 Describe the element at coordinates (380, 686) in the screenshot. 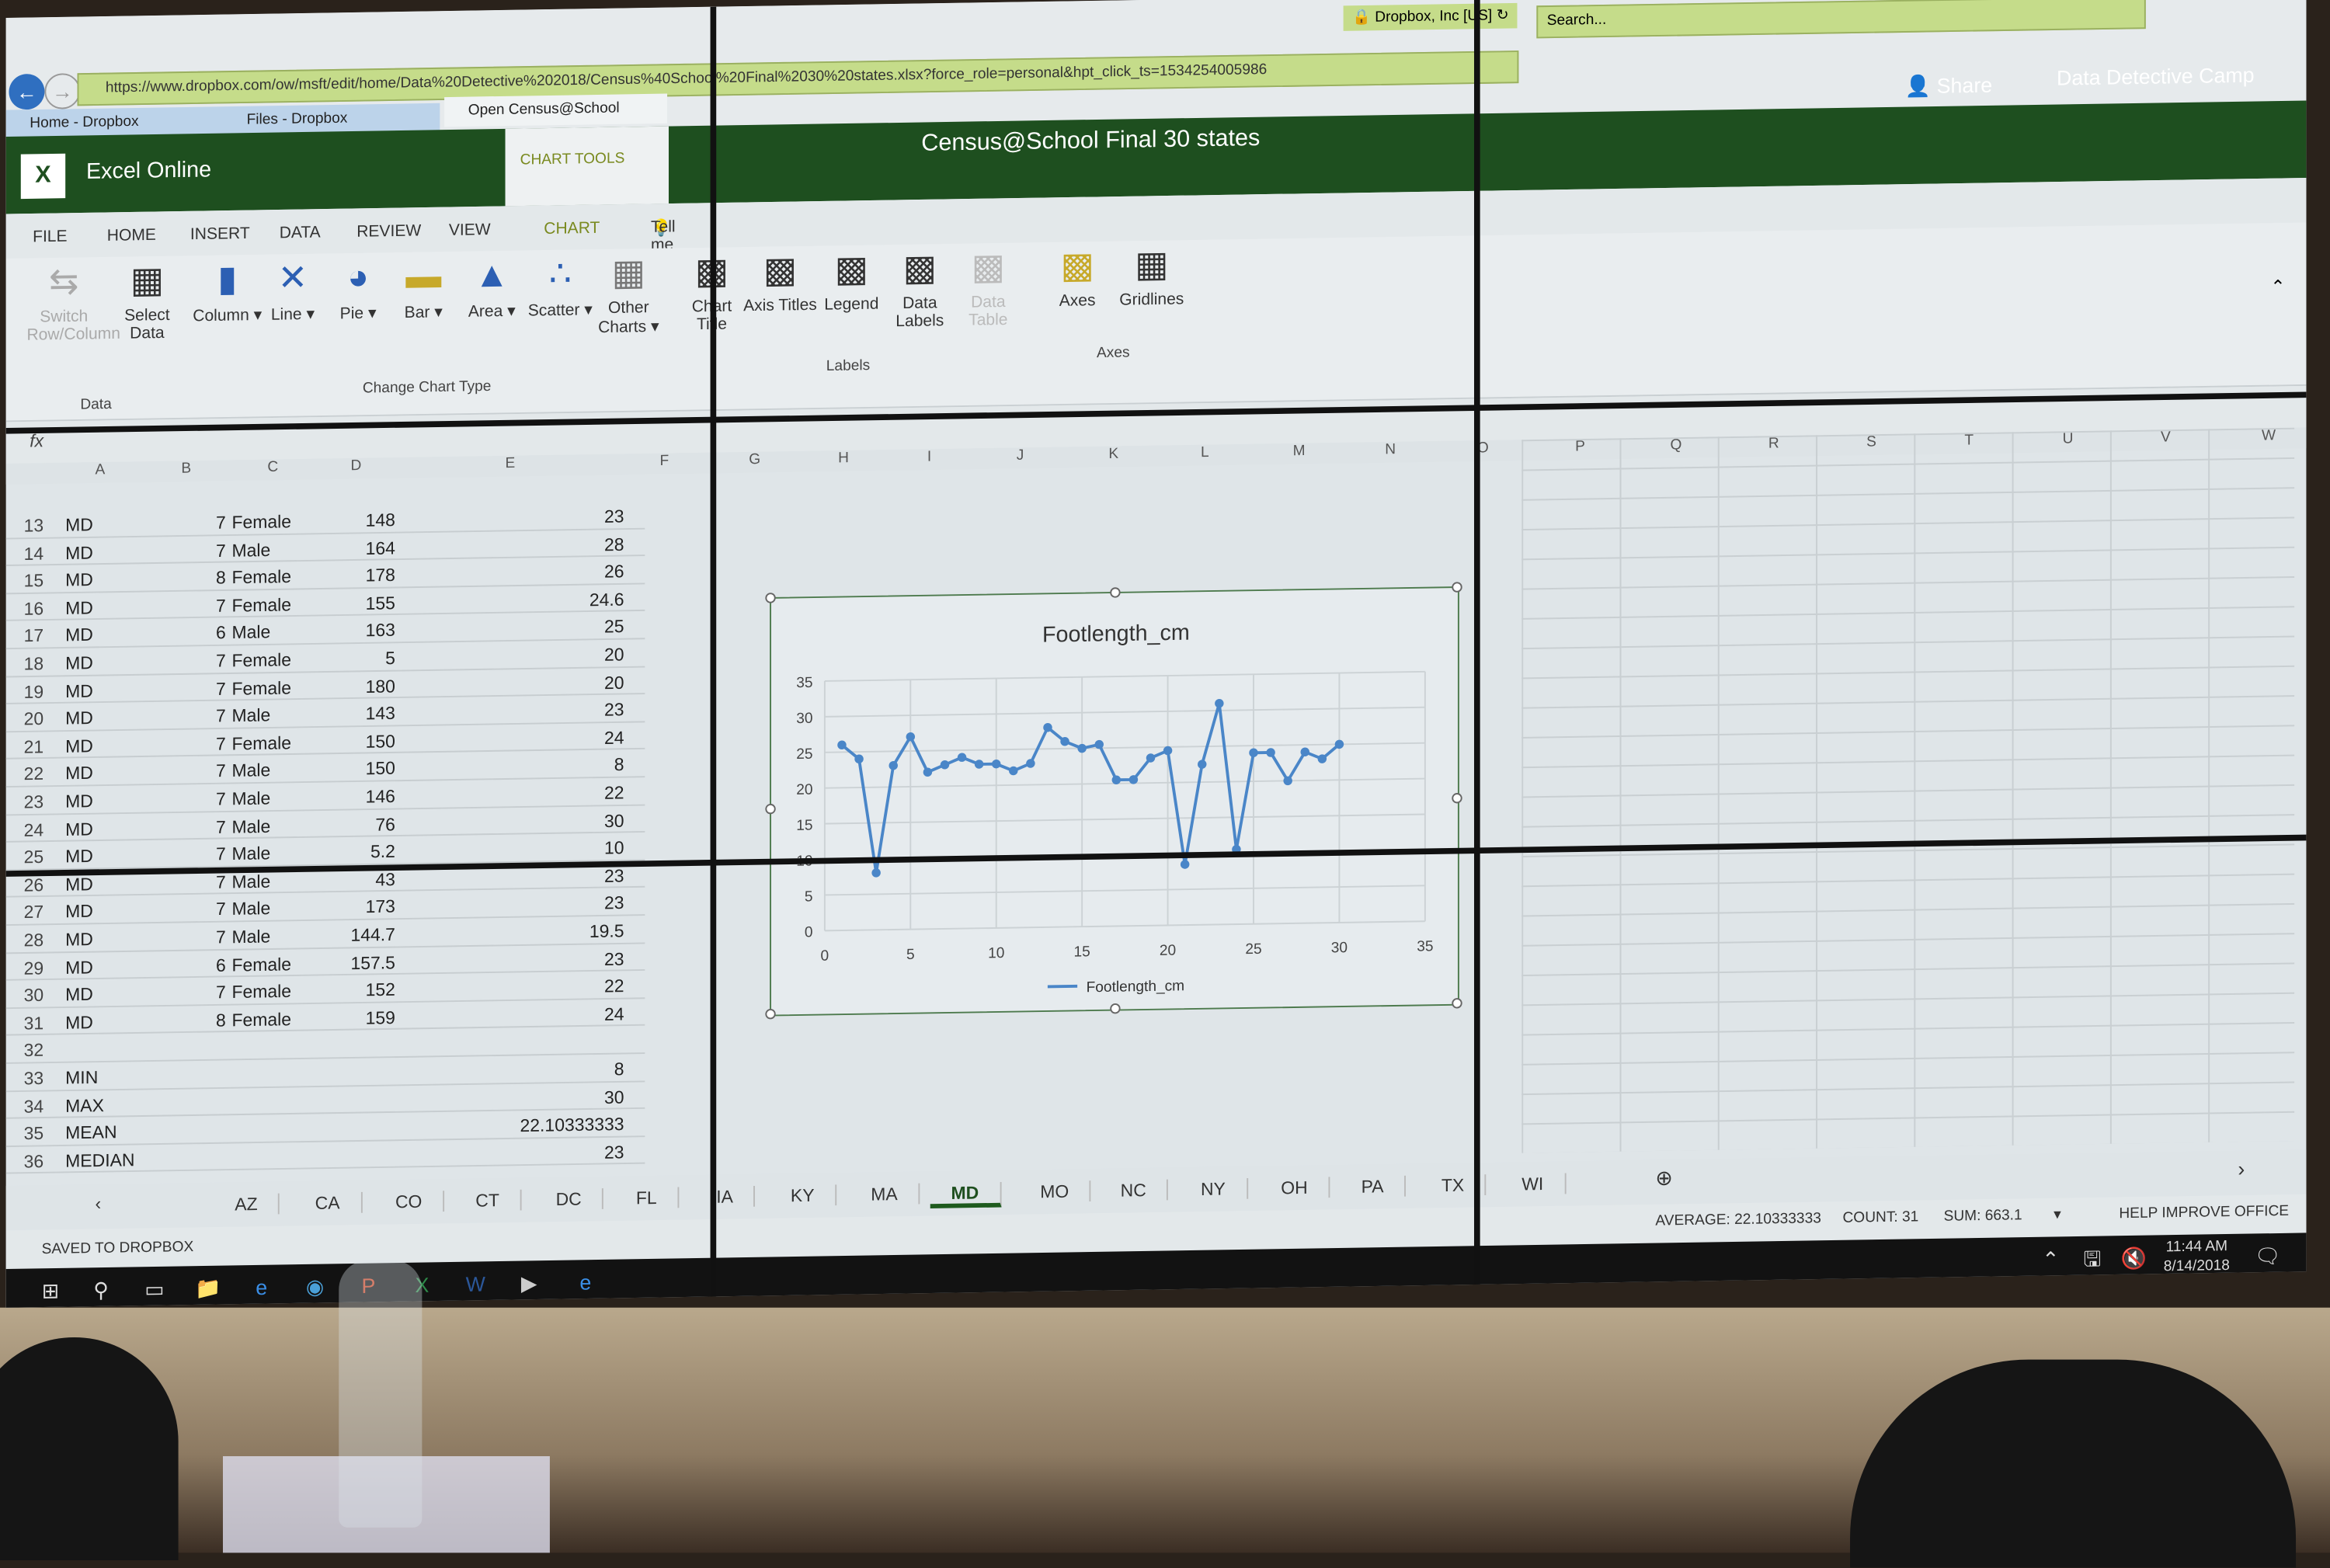

I see `cell-height: 180` at that location.